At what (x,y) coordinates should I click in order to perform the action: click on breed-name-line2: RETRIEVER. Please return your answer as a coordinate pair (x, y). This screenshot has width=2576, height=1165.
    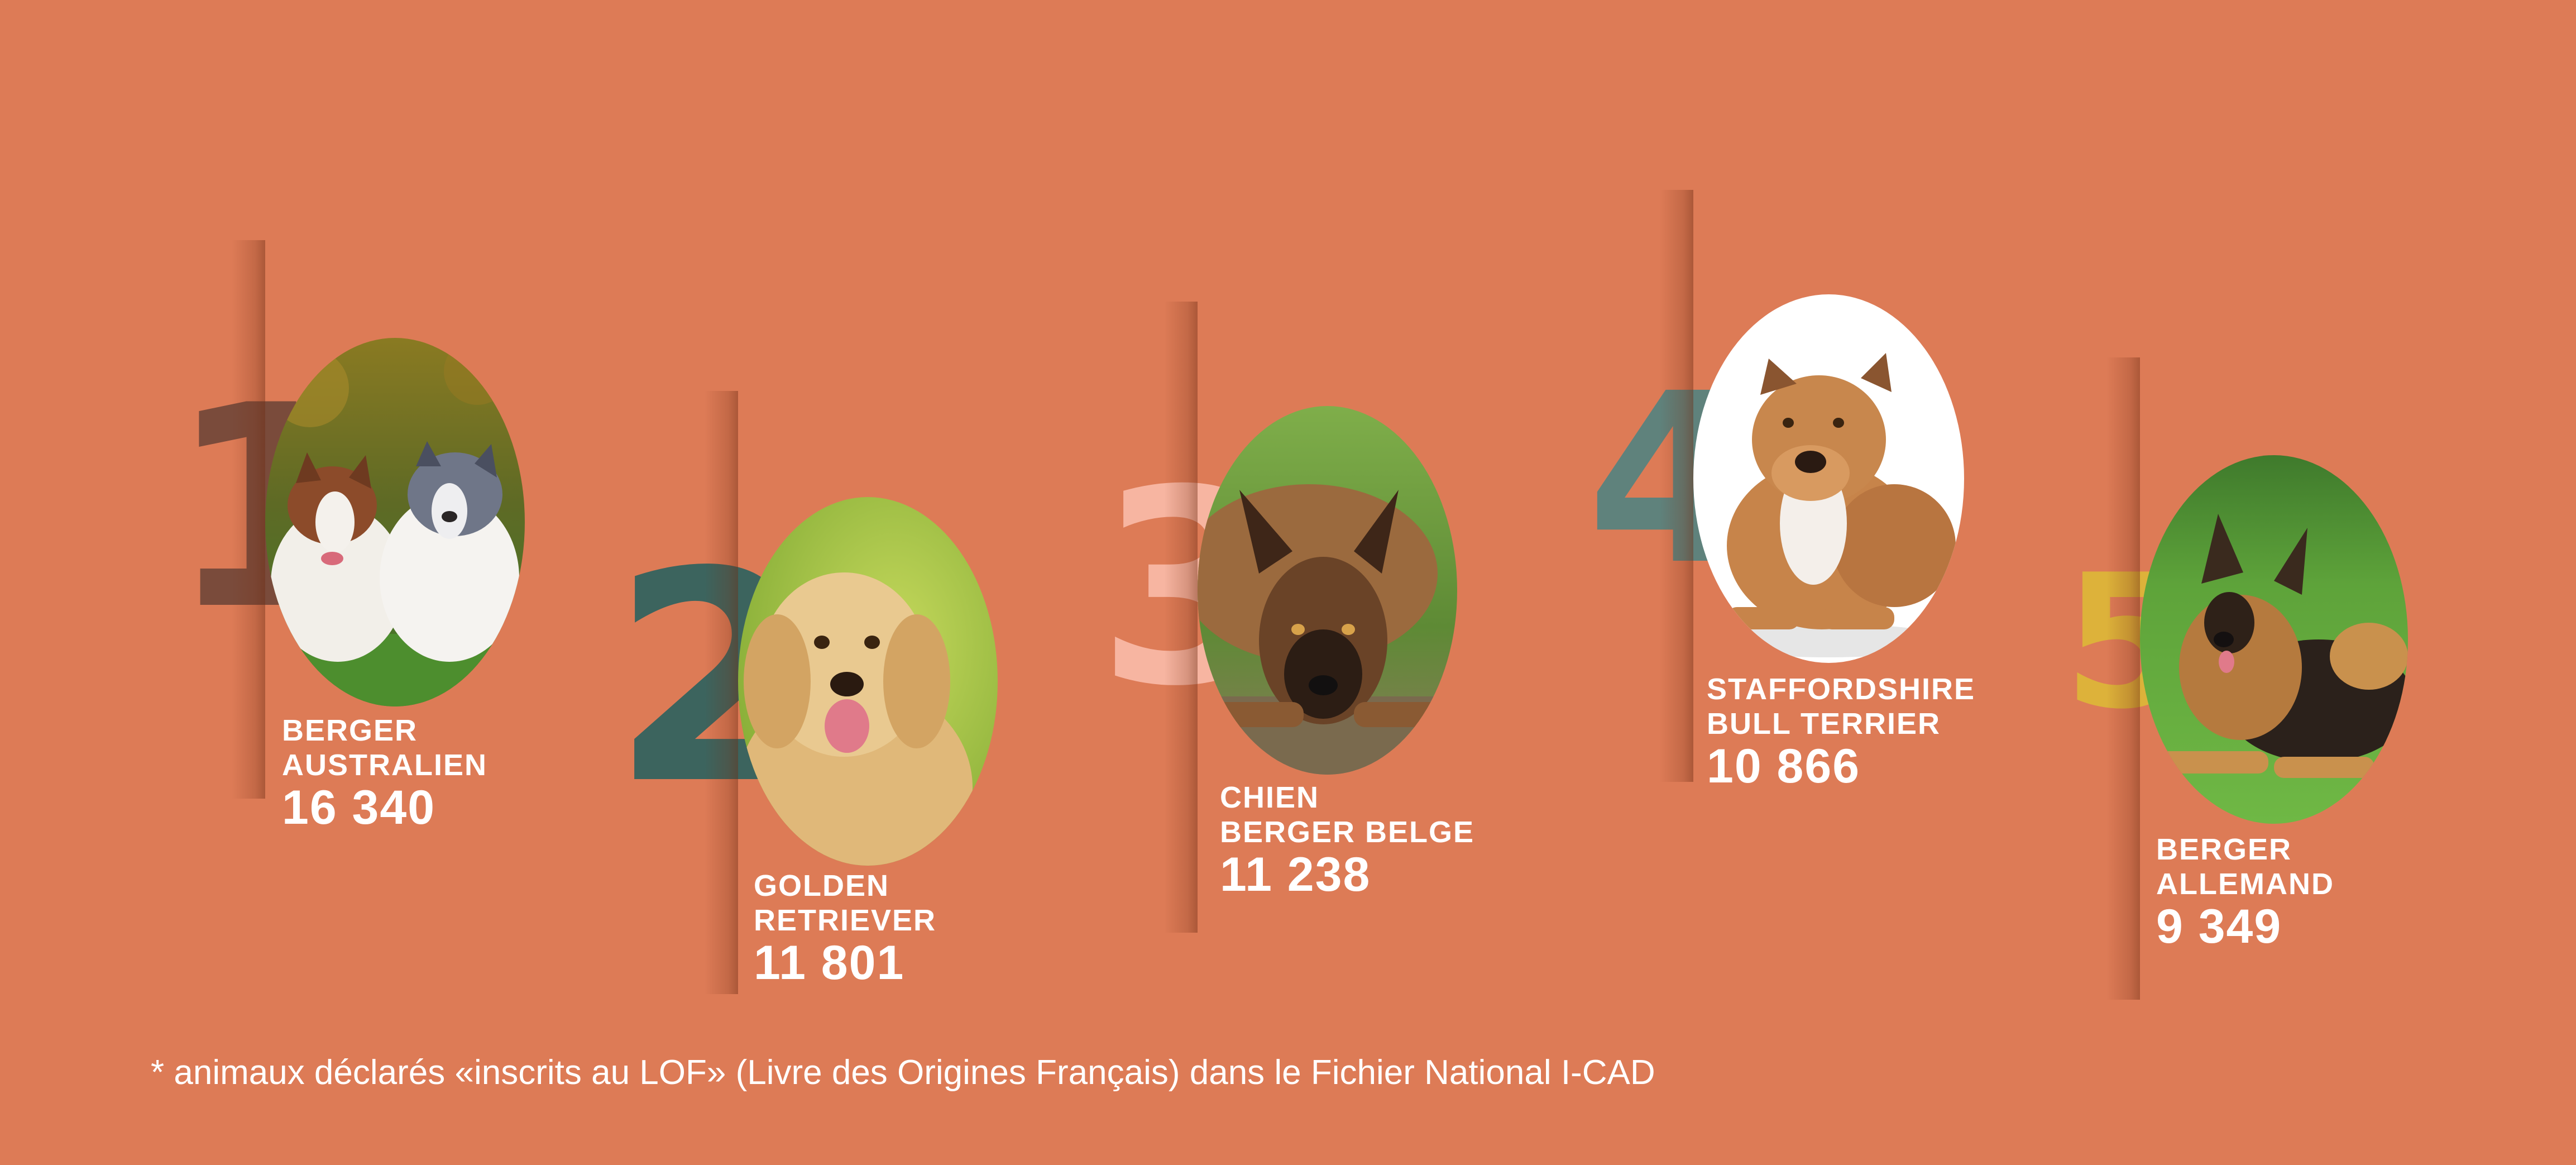
    Looking at the image, I should click on (845, 920).